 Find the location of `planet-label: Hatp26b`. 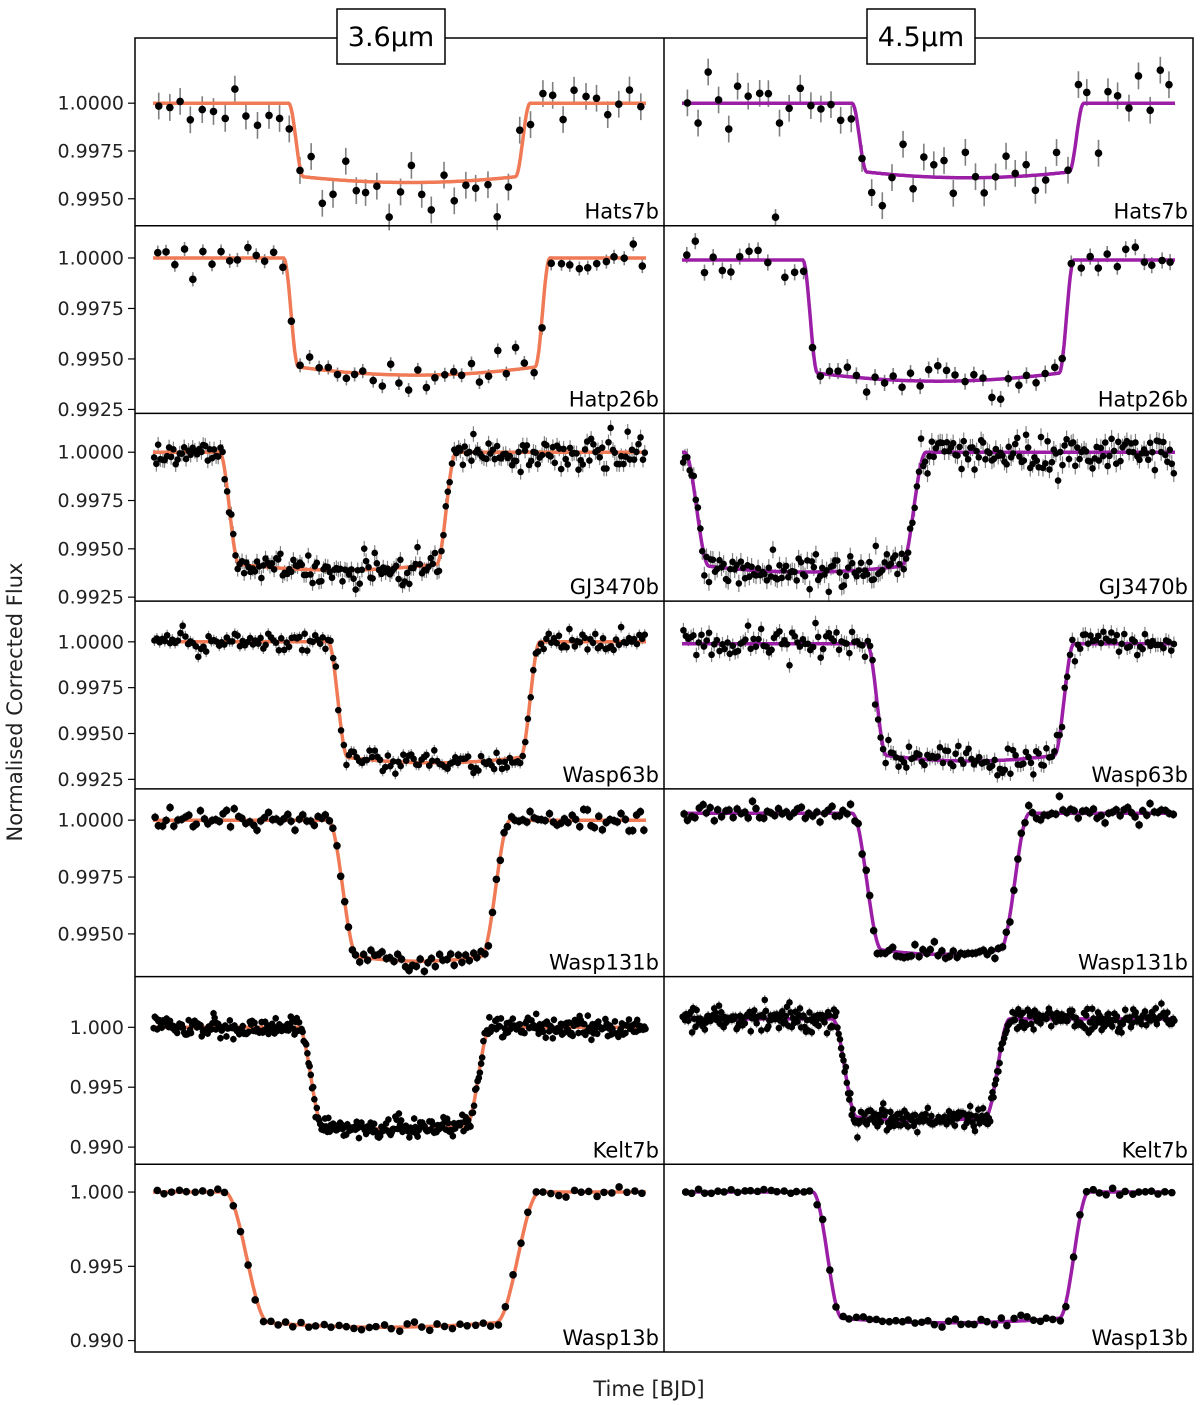

planet-label: Hatp26b is located at coordinates (1143, 399).